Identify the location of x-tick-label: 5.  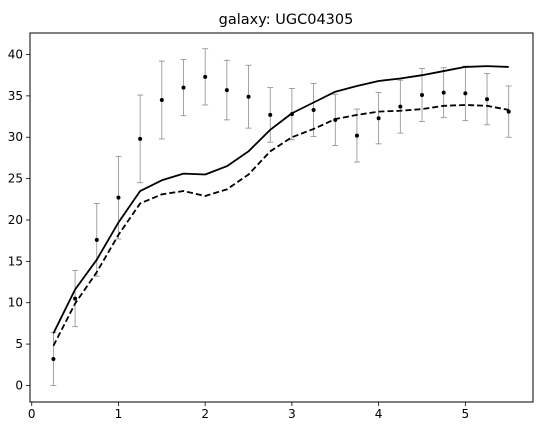
(466, 414).